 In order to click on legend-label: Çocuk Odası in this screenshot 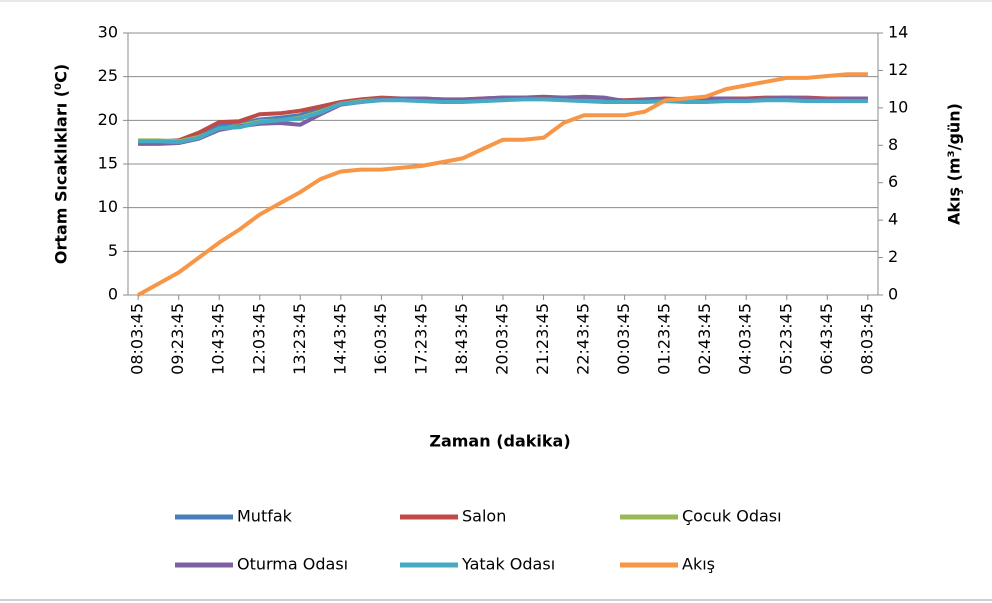, I will do `click(732, 516)`.